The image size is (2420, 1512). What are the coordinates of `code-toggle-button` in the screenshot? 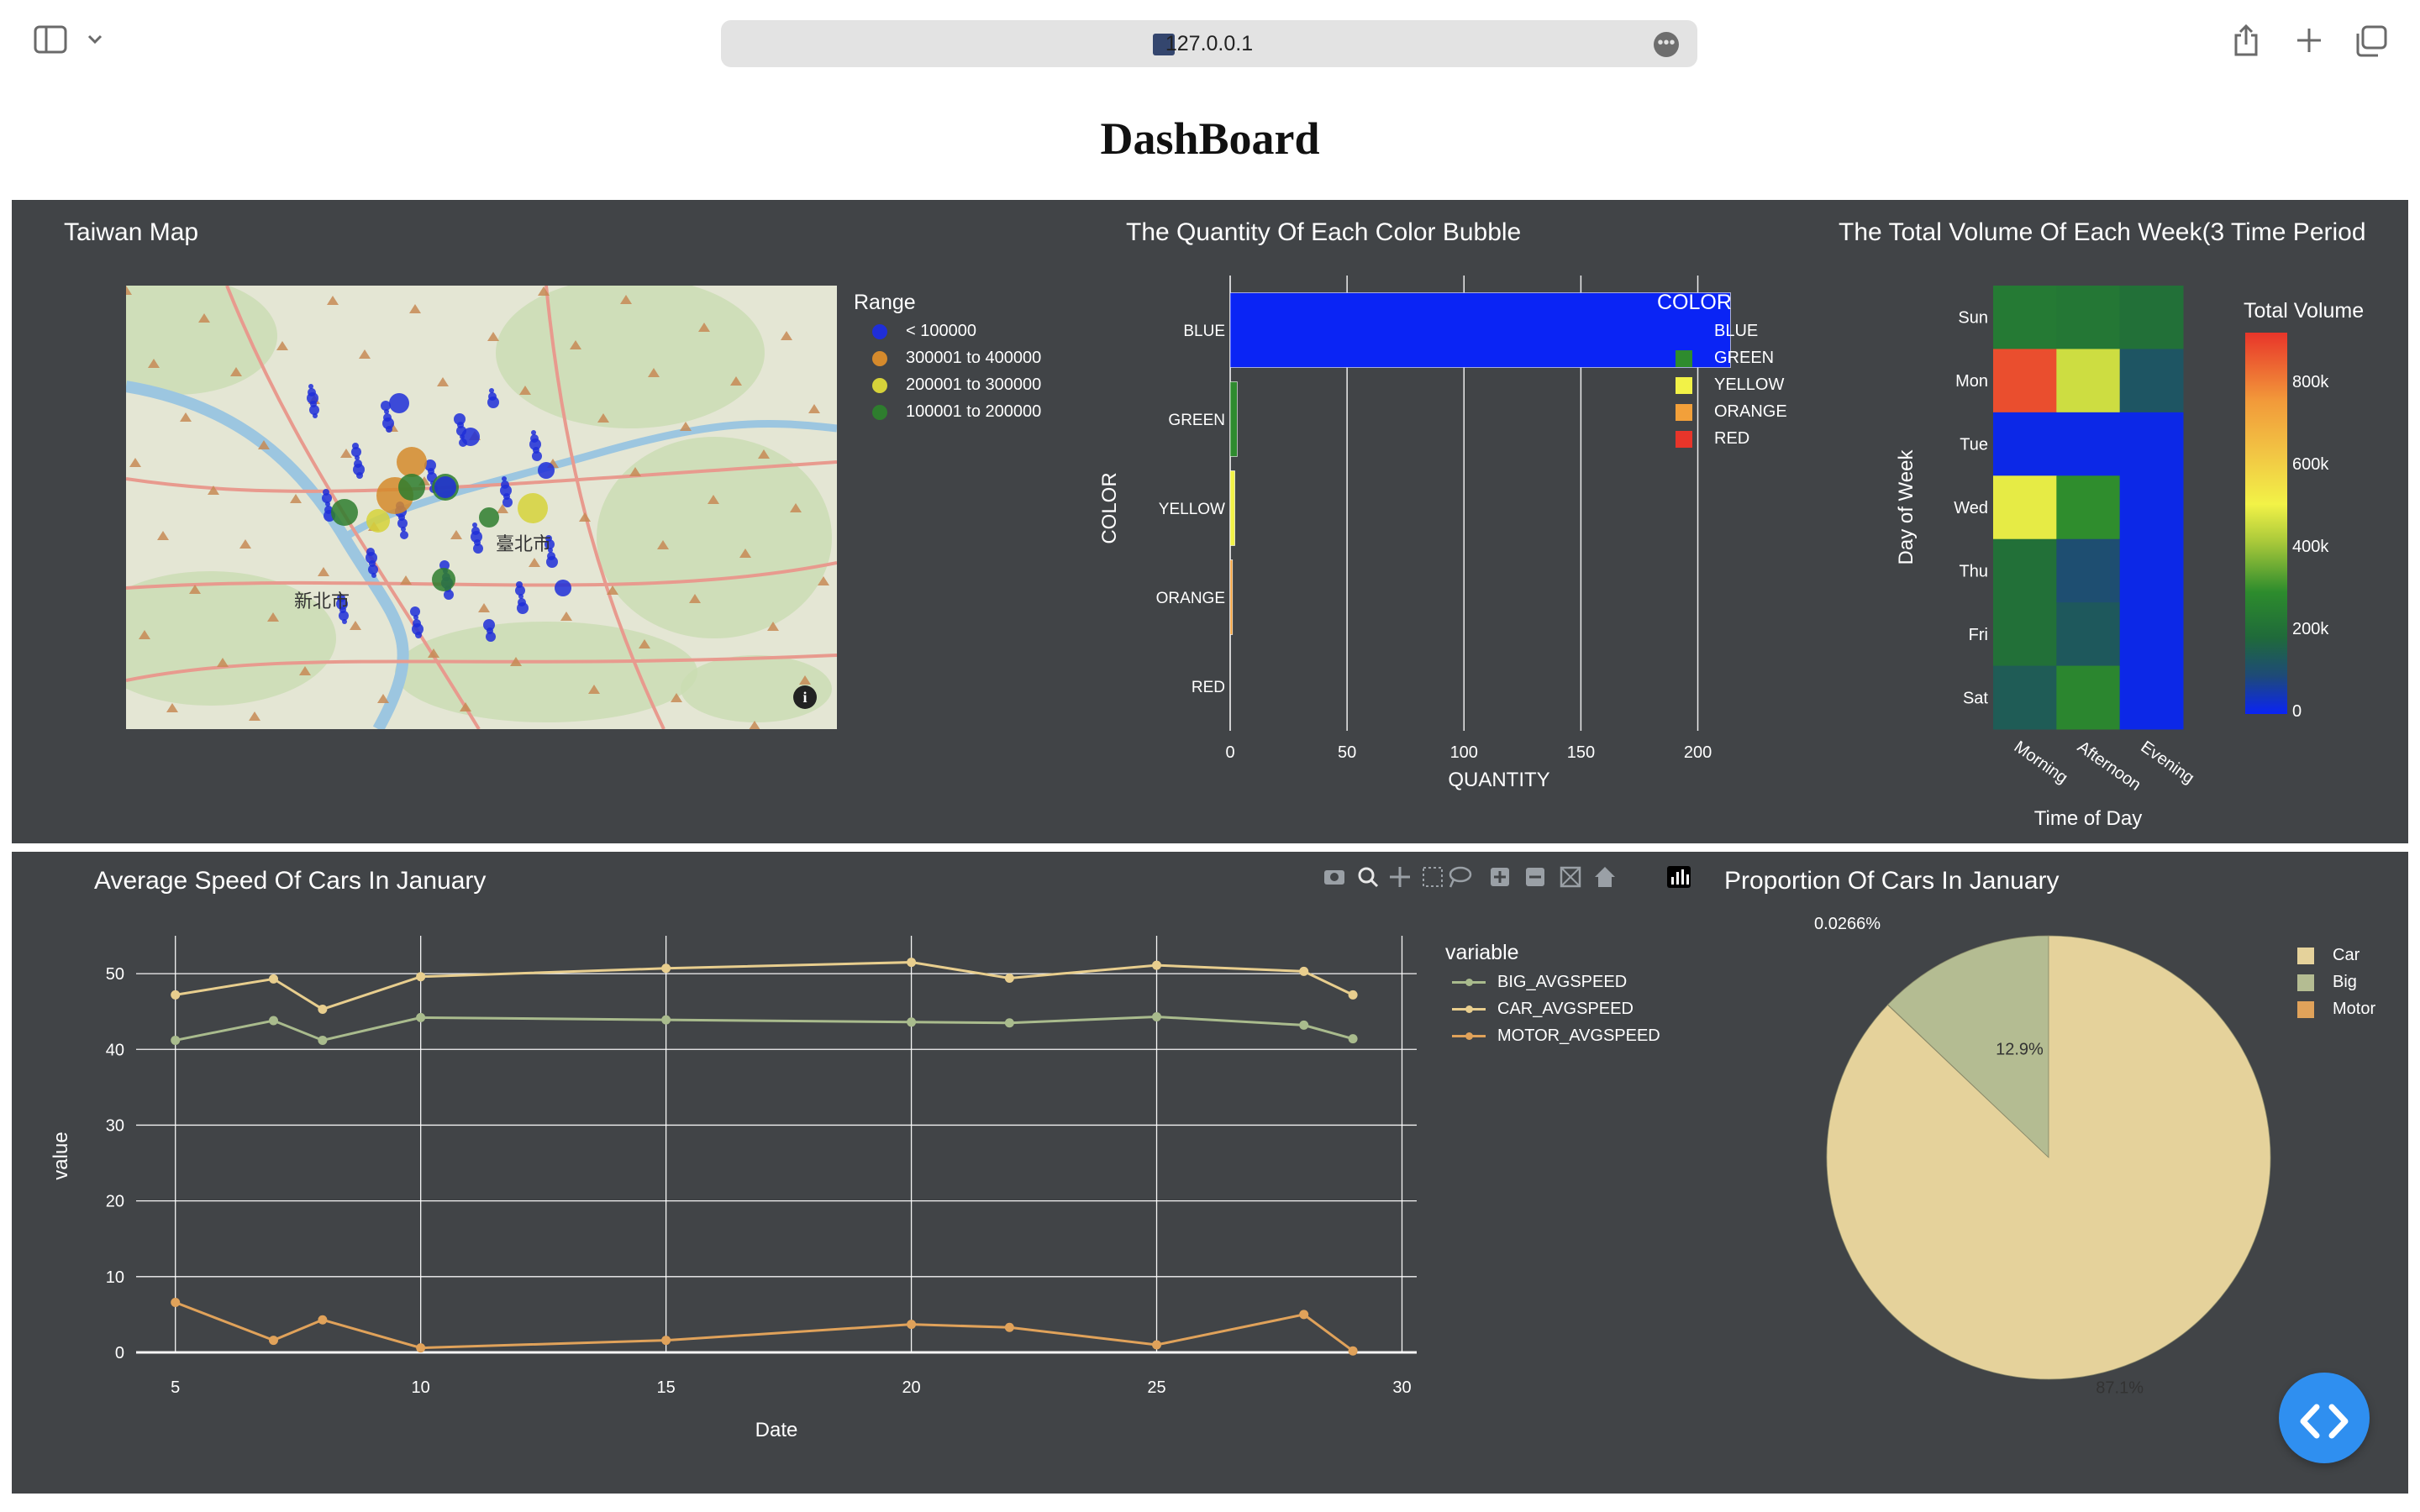 It's located at (2325, 1418).